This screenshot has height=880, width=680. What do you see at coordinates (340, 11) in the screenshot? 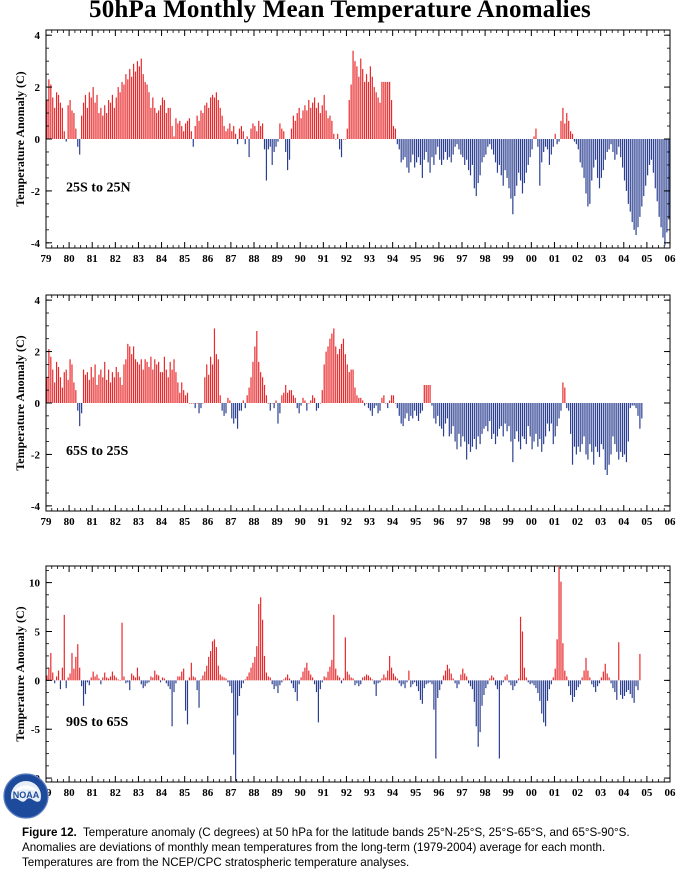
I see `page-title: 50hPa Monthly Mean Temperature Anomalies` at bounding box center [340, 11].